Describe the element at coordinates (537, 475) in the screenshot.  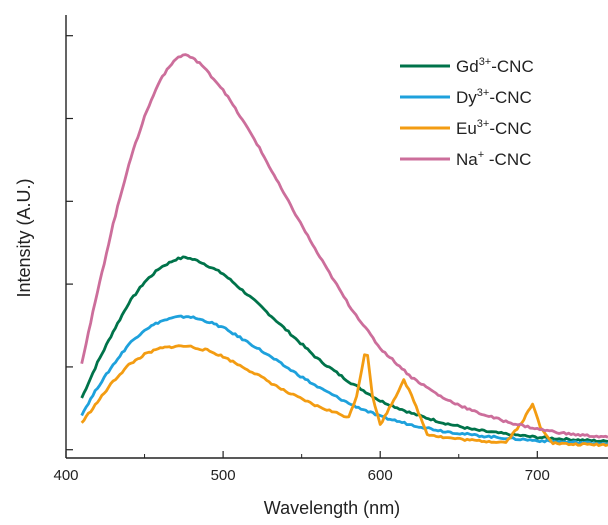
I see `x-tick-label: 700` at that location.